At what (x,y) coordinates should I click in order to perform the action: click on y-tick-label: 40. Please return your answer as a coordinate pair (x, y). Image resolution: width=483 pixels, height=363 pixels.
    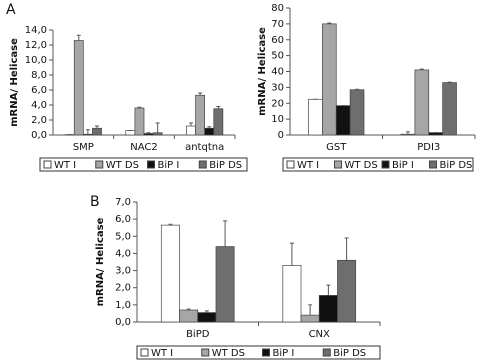
    Looking at the image, I should click on (277, 72).